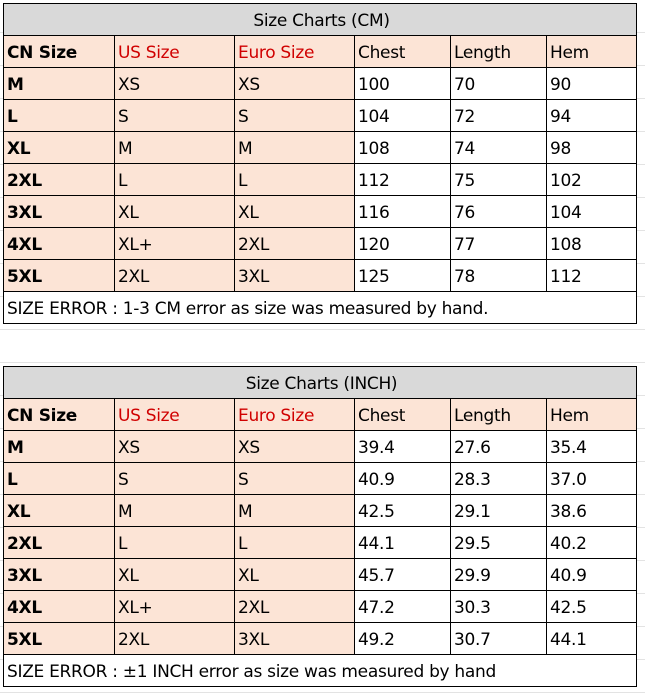  I want to click on table-cell: 42.5, so click(402, 510).